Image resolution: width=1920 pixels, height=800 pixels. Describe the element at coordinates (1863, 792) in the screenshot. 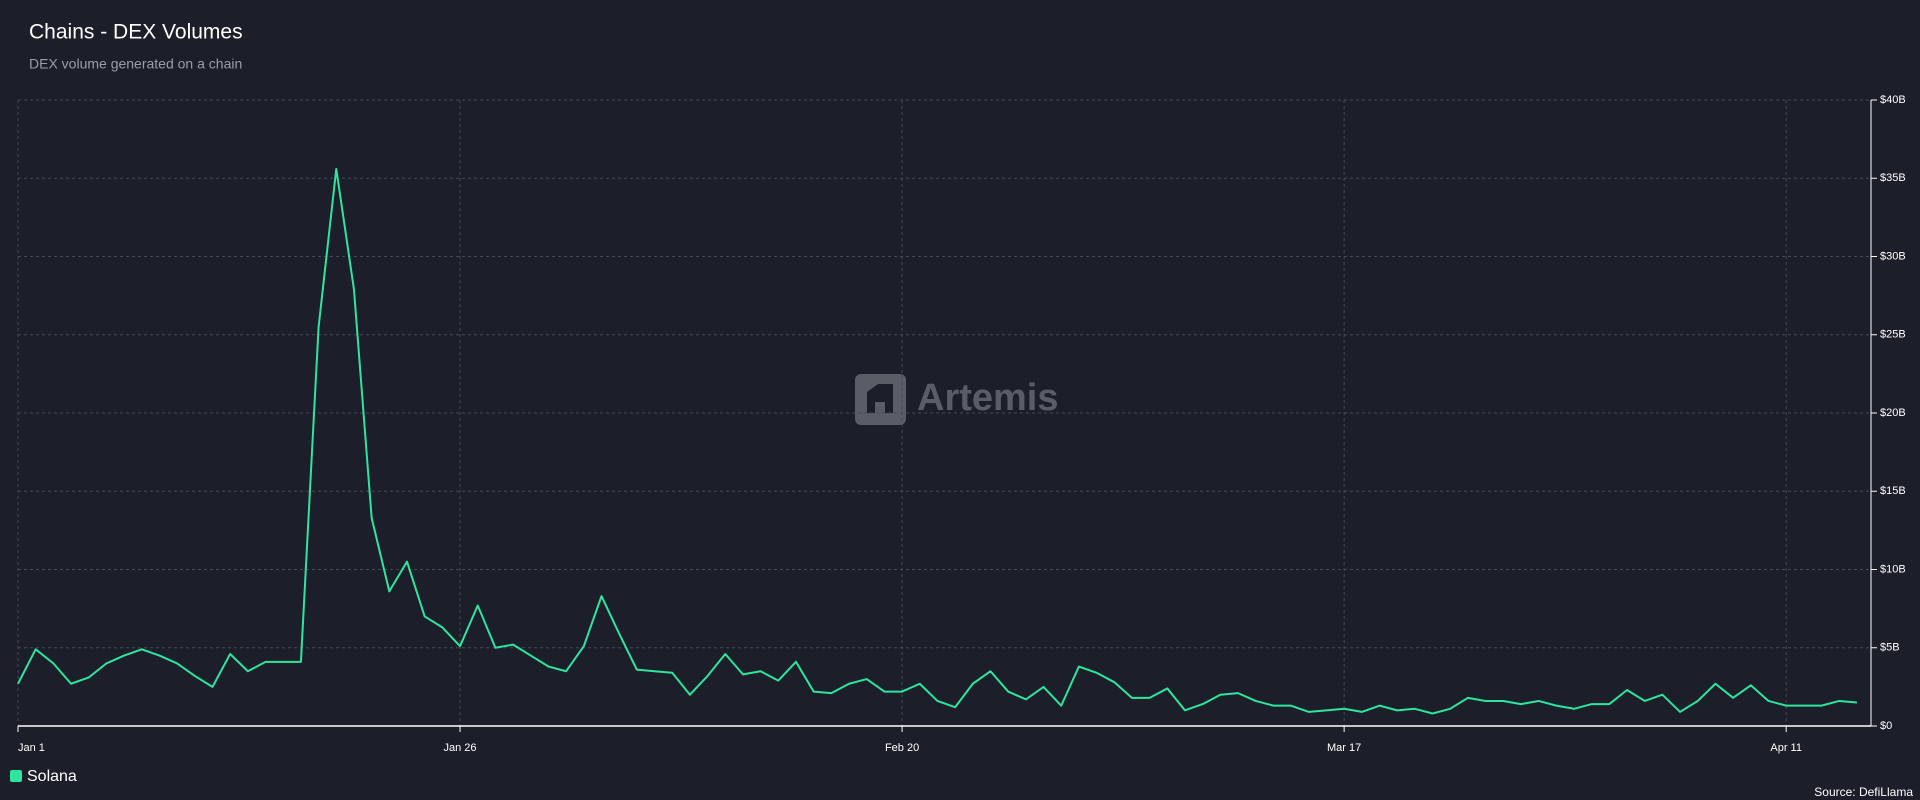

I see `source-note: Source: DefiLlama` at that location.